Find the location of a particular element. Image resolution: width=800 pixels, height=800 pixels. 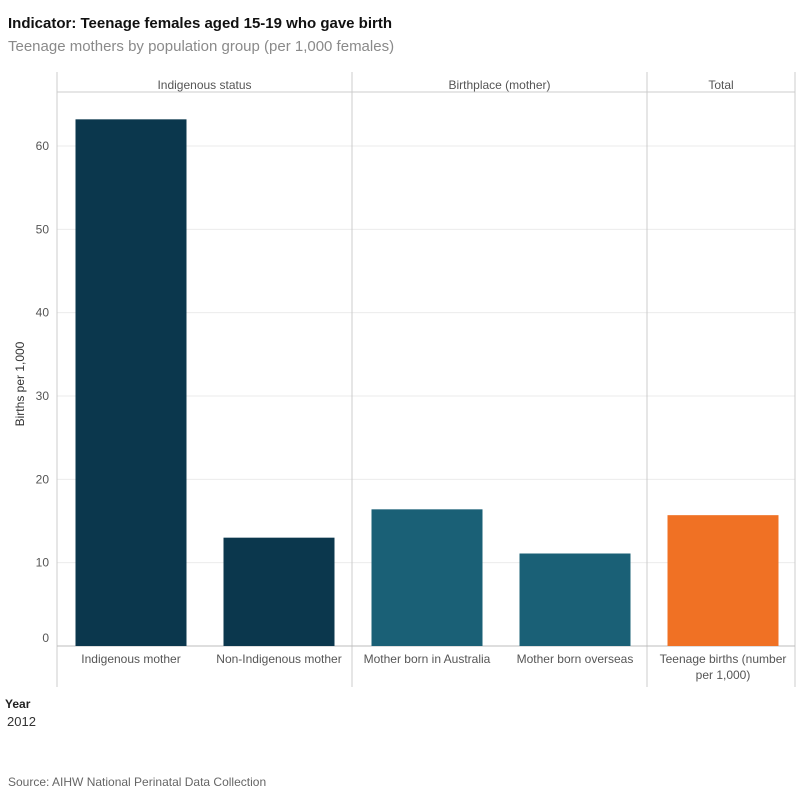

x-tick-label: Mother born overseas is located at coordinates (575, 659).